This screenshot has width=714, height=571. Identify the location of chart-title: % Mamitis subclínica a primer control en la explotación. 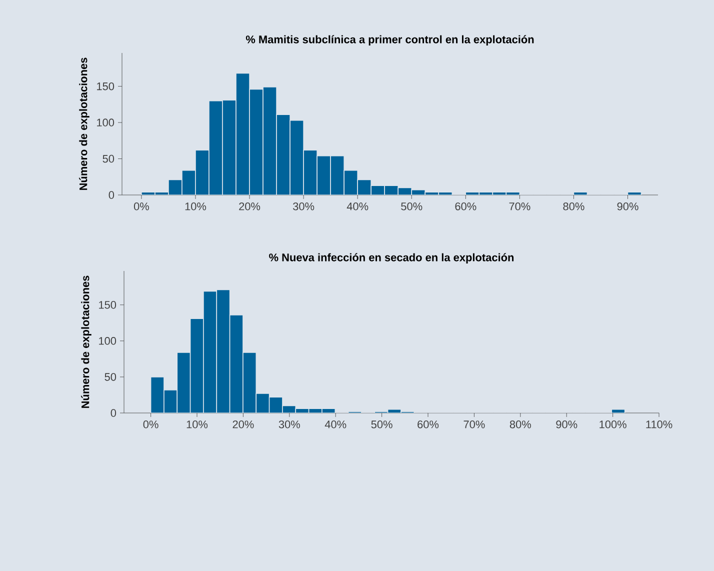
(390, 40).